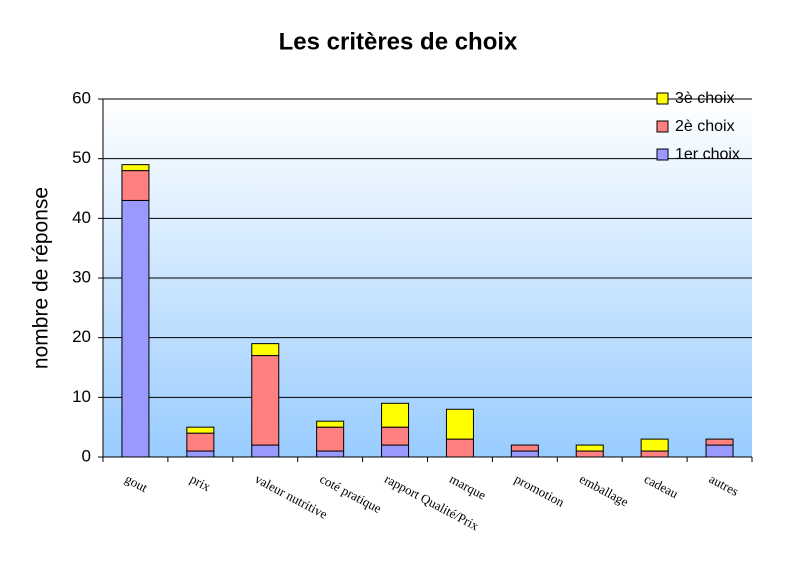  Describe the element at coordinates (86, 455) in the screenshot. I see `y-tick-label: 0` at that location.